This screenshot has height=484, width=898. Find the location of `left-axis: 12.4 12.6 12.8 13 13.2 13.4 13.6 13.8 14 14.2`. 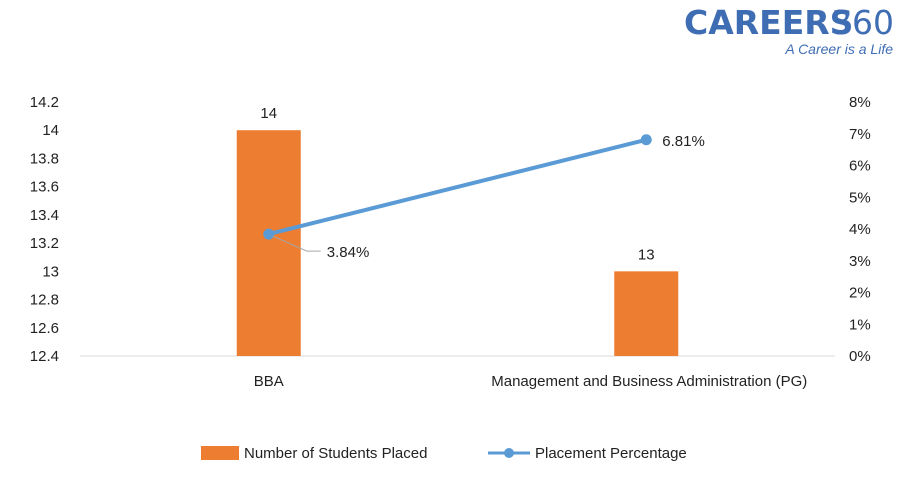

left-axis: 12.4 12.6 12.8 13 13.2 13.4 13.6 13.8 14 14.2 is located at coordinates (44, 229).